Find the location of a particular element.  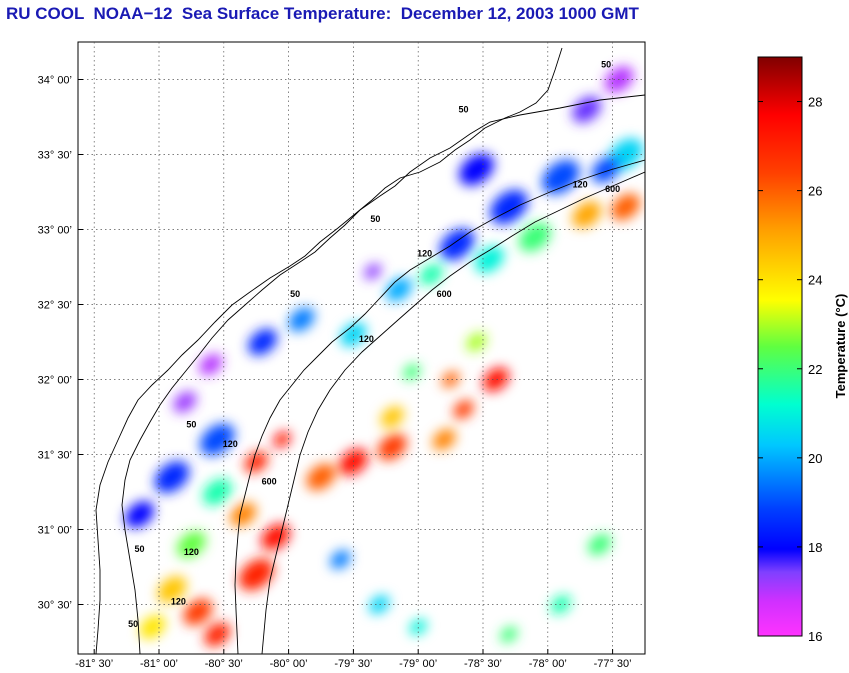

lat-tick-label: 33° 00’ is located at coordinates (55, 231).